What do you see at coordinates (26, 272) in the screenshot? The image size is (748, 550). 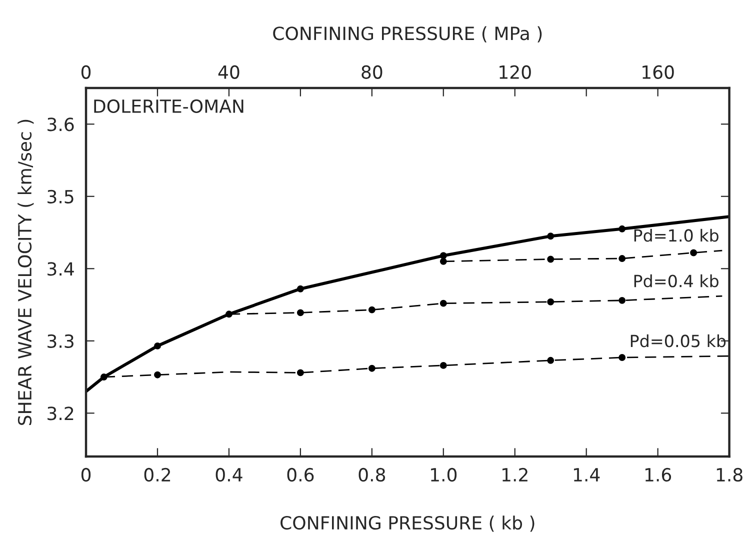 I see `y-axis-title: SHEAR WAVE VELOCITY ( km/sec )` at bounding box center [26, 272].